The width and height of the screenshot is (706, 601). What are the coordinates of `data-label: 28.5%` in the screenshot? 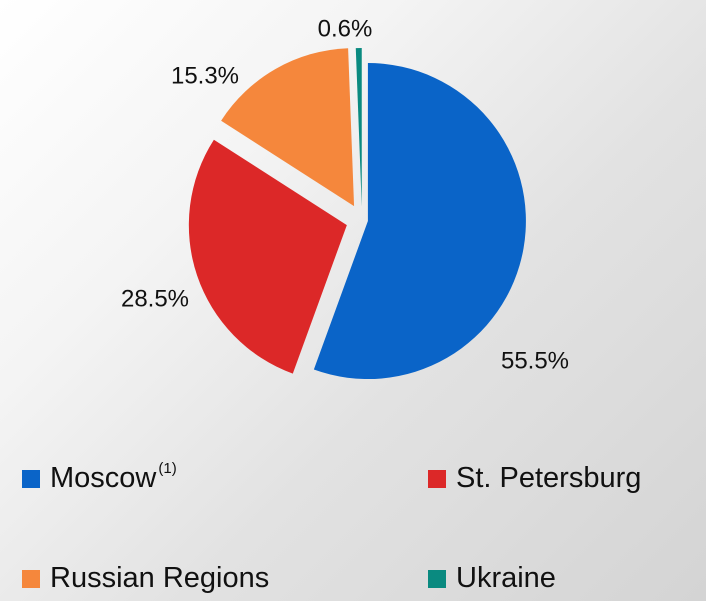 It's located at (155, 298).